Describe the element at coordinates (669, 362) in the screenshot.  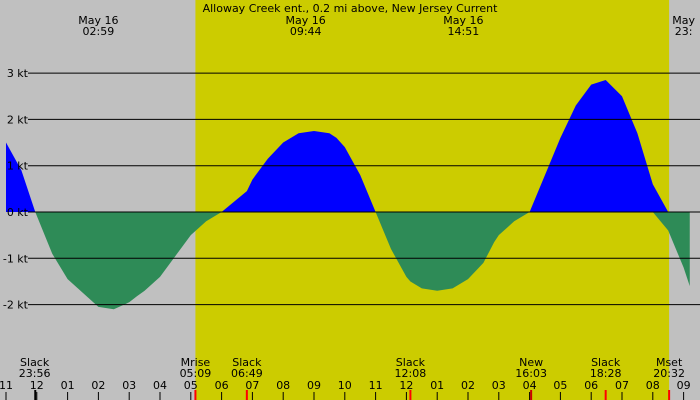
I see `event-label: Mset` at that location.